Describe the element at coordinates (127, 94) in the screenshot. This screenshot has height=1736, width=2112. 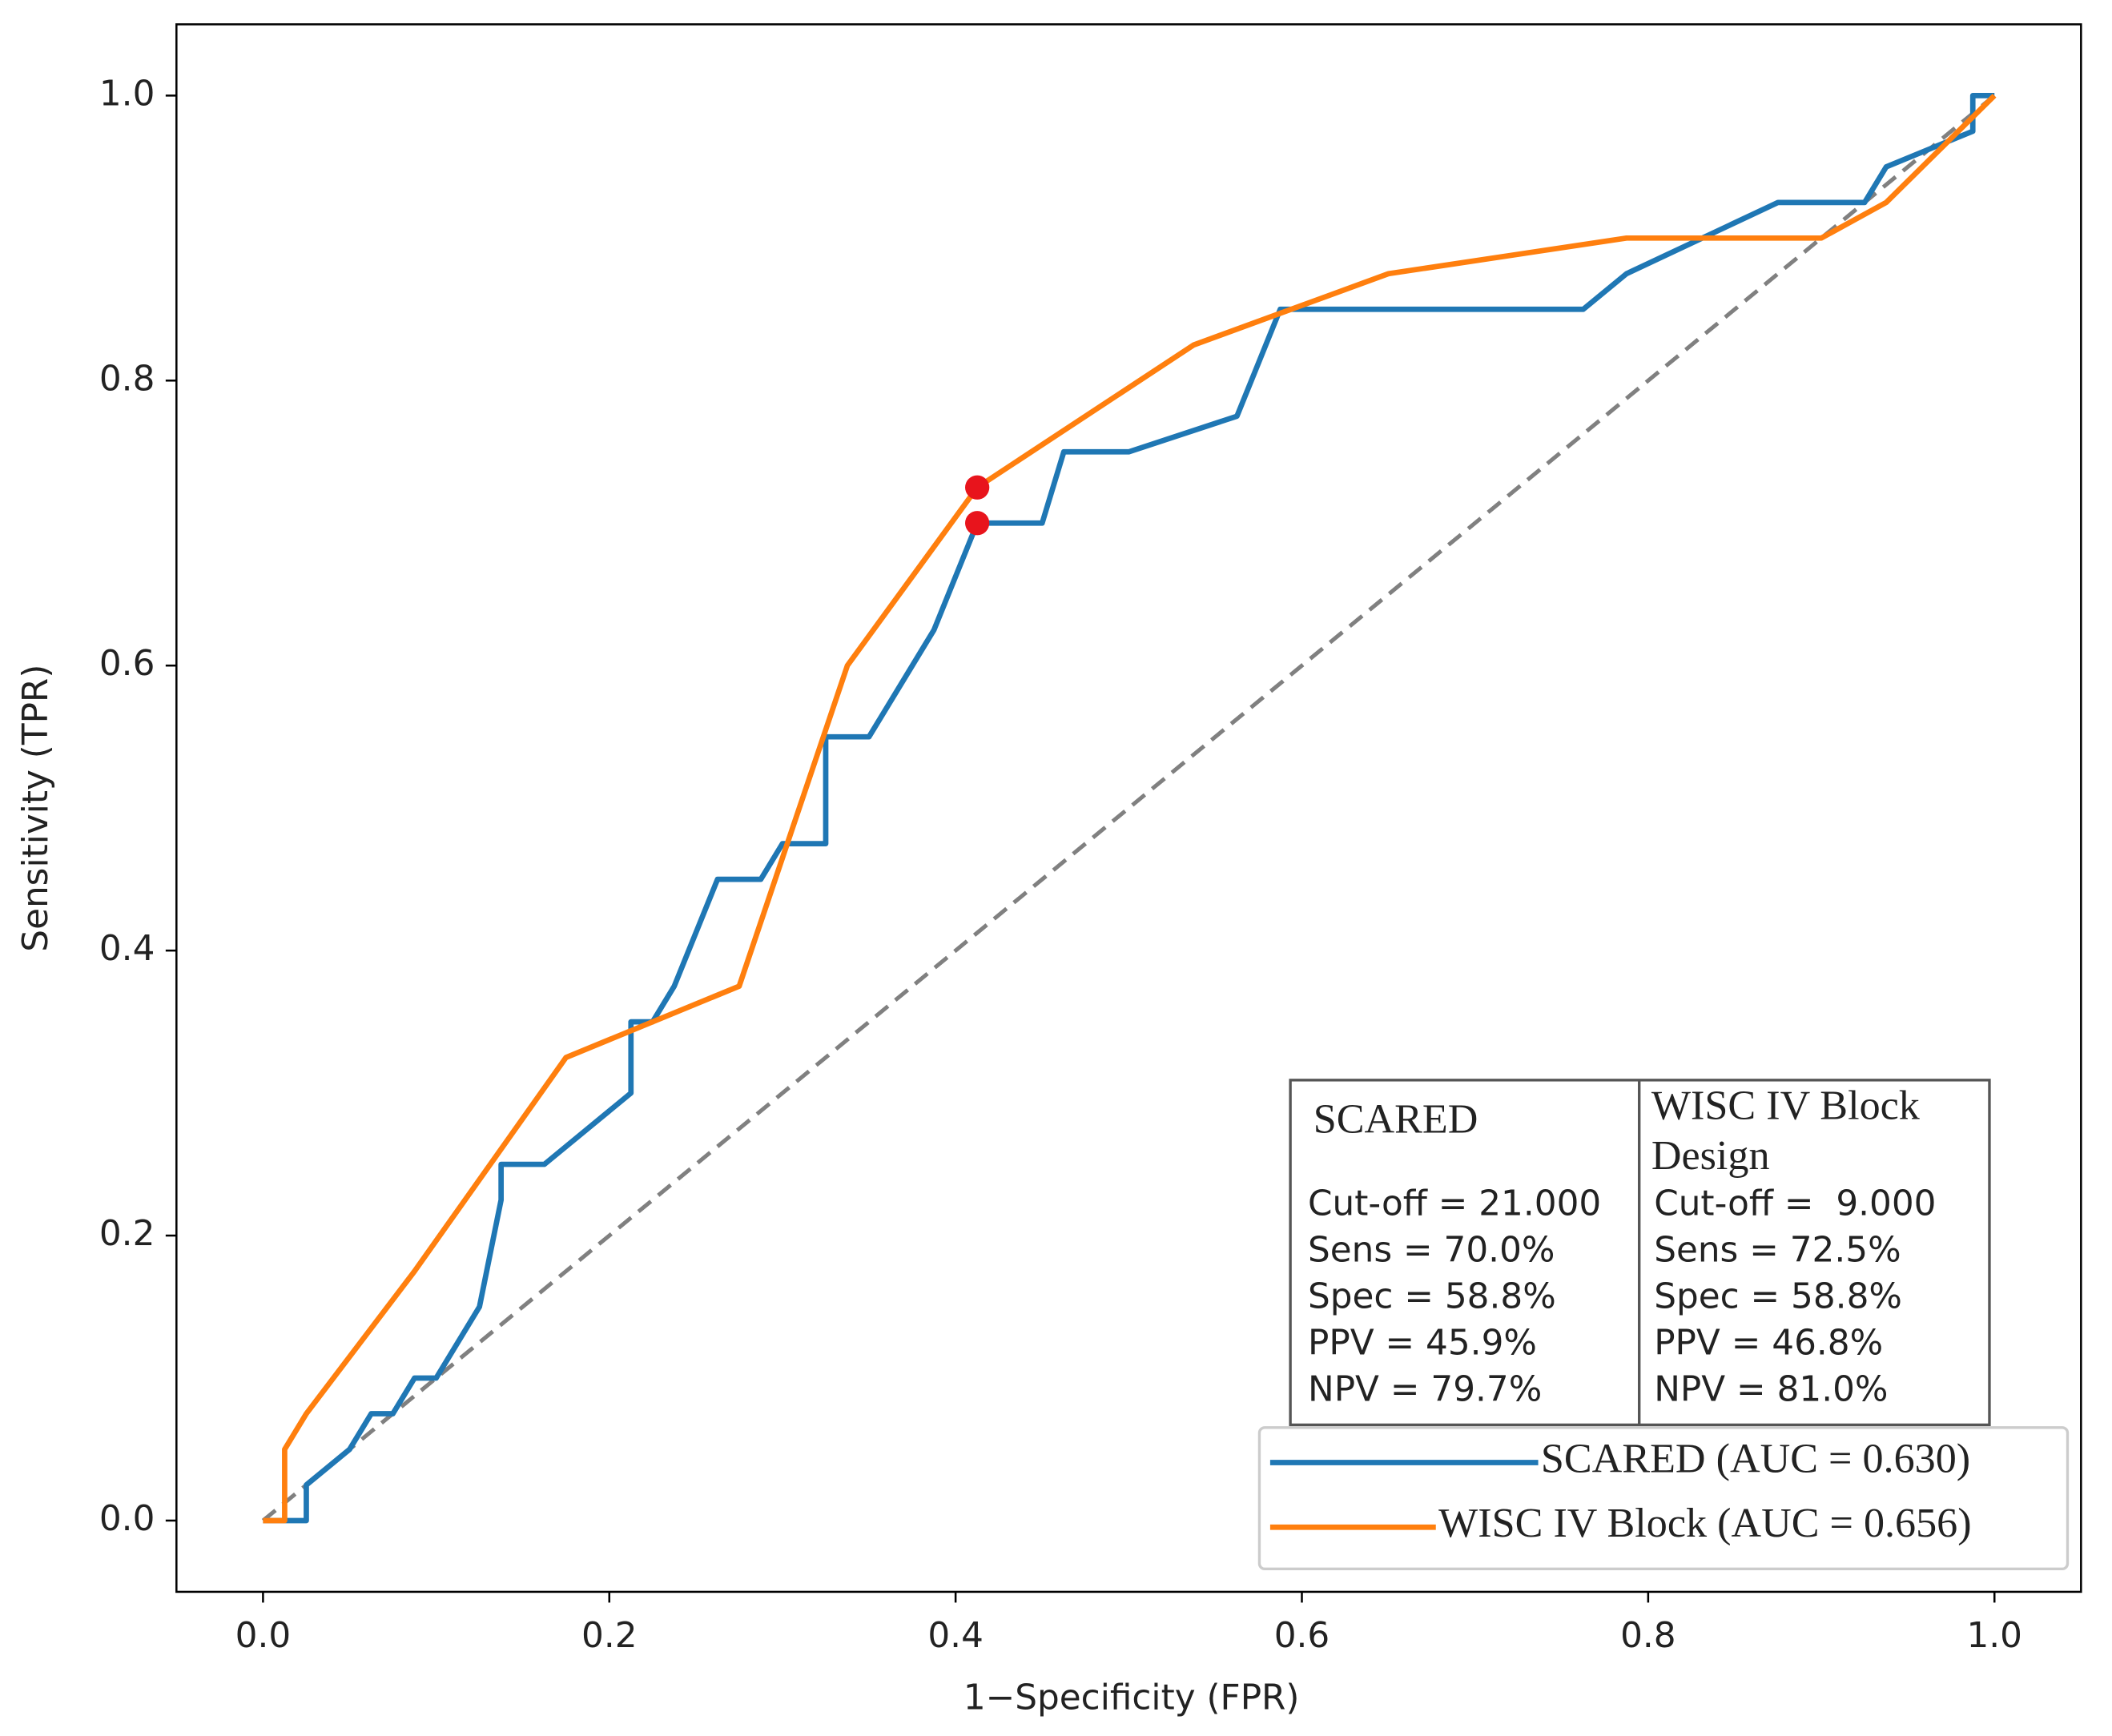
I see `y-tick-label: 1.0` at that location.